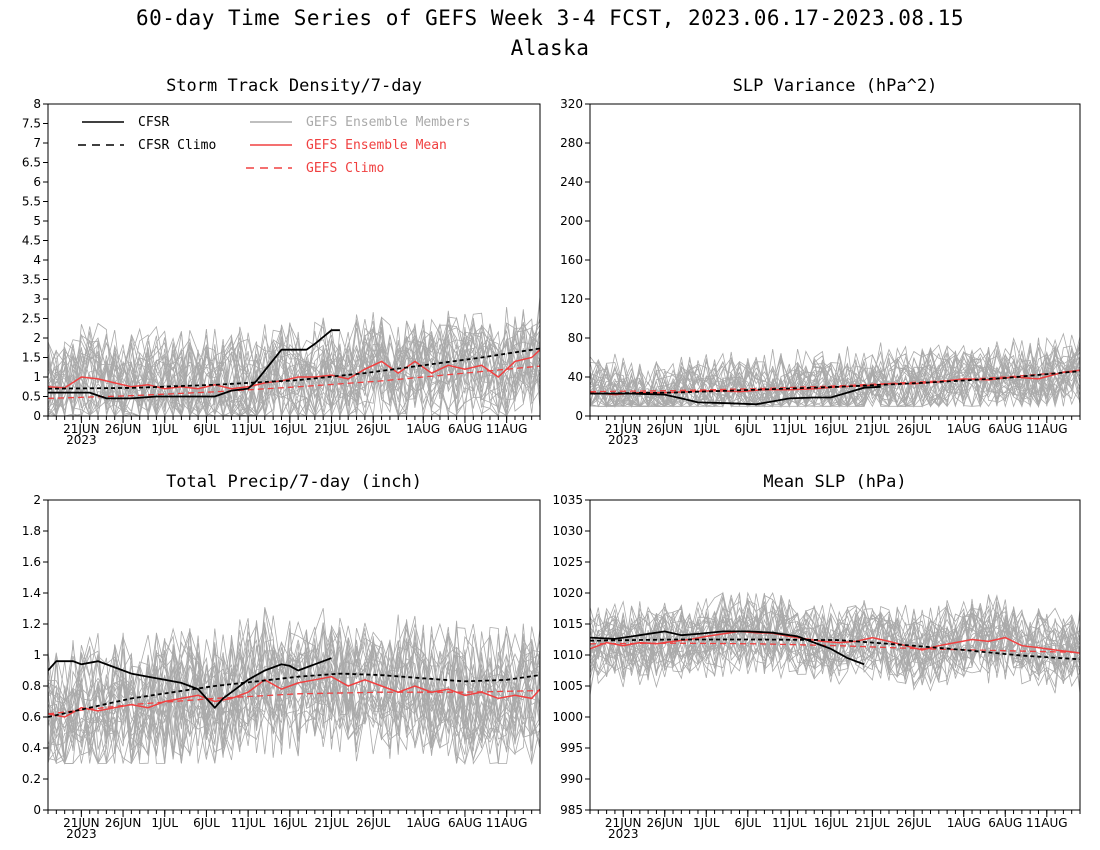 The height and width of the screenshot is (850, 1100). I want to click on y-tick-label: 1.8, so click(31, 531).